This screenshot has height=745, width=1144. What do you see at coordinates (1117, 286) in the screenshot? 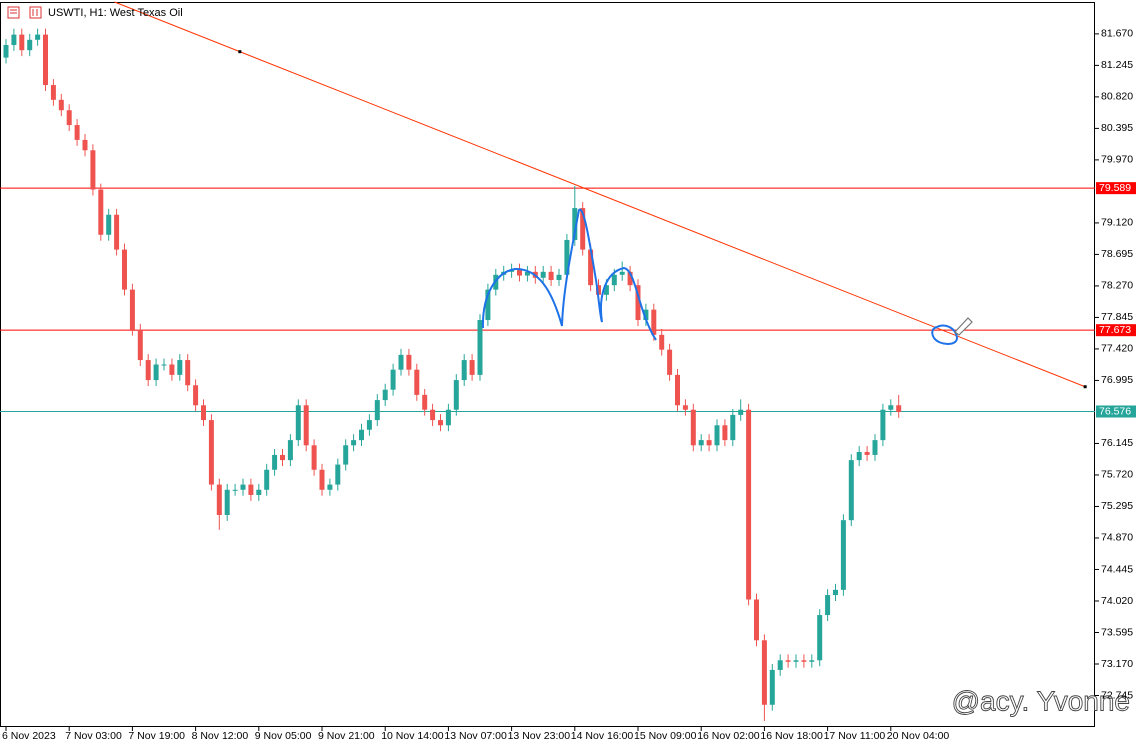
I see `y-tick-label: 78.270` at bounding box center [1117, 286].